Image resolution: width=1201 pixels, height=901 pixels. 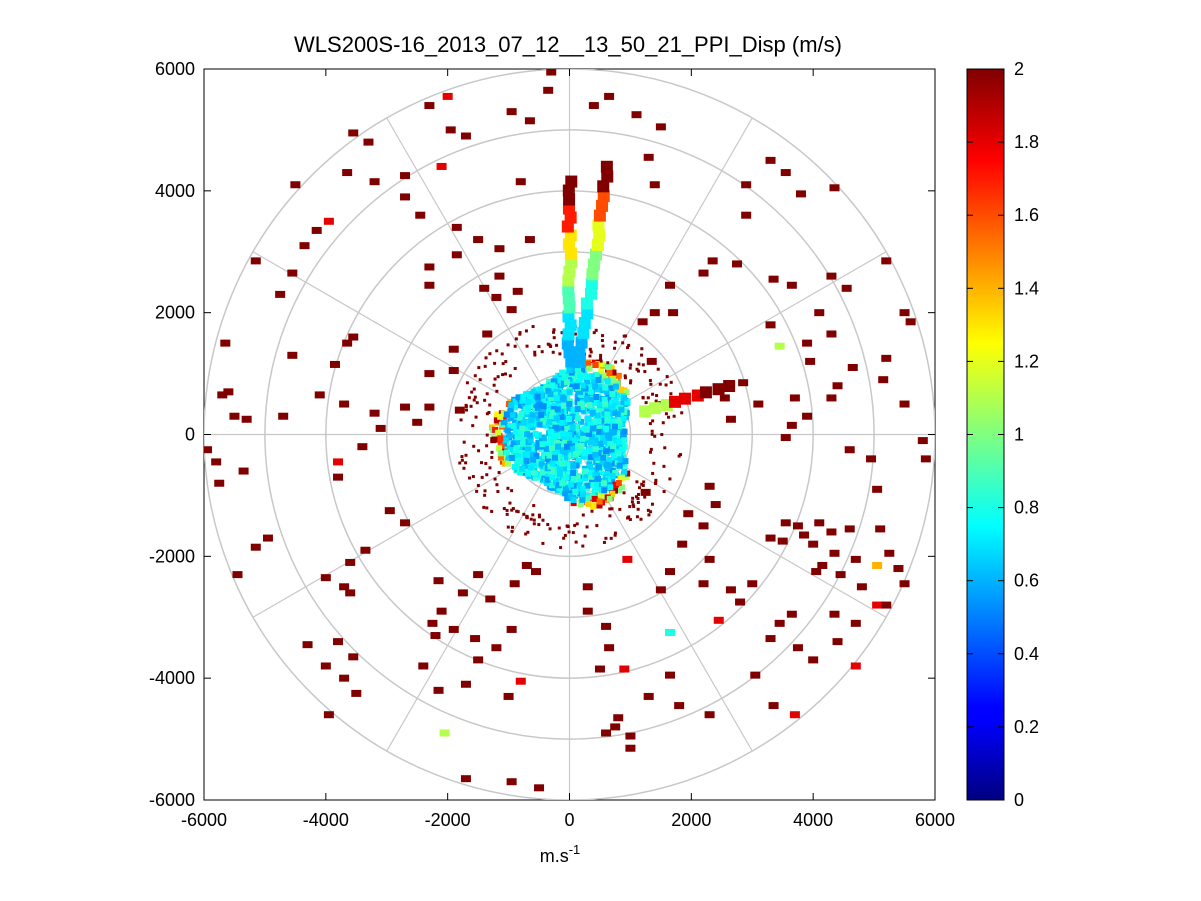 I want to click on x-tick-label: -6000, so click(x=204, y=820).